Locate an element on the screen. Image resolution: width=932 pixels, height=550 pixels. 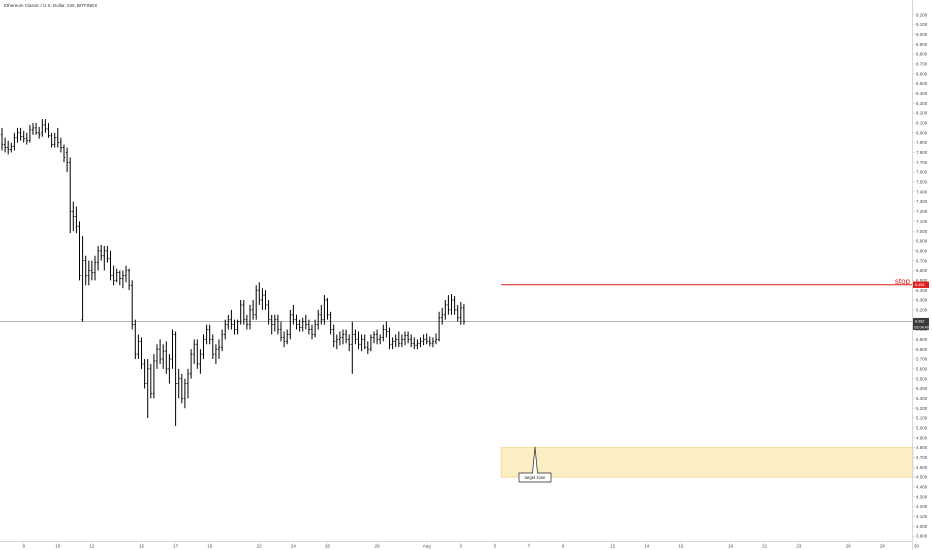
y-tick-label: 8.600 is located at coordinates (922, 73).